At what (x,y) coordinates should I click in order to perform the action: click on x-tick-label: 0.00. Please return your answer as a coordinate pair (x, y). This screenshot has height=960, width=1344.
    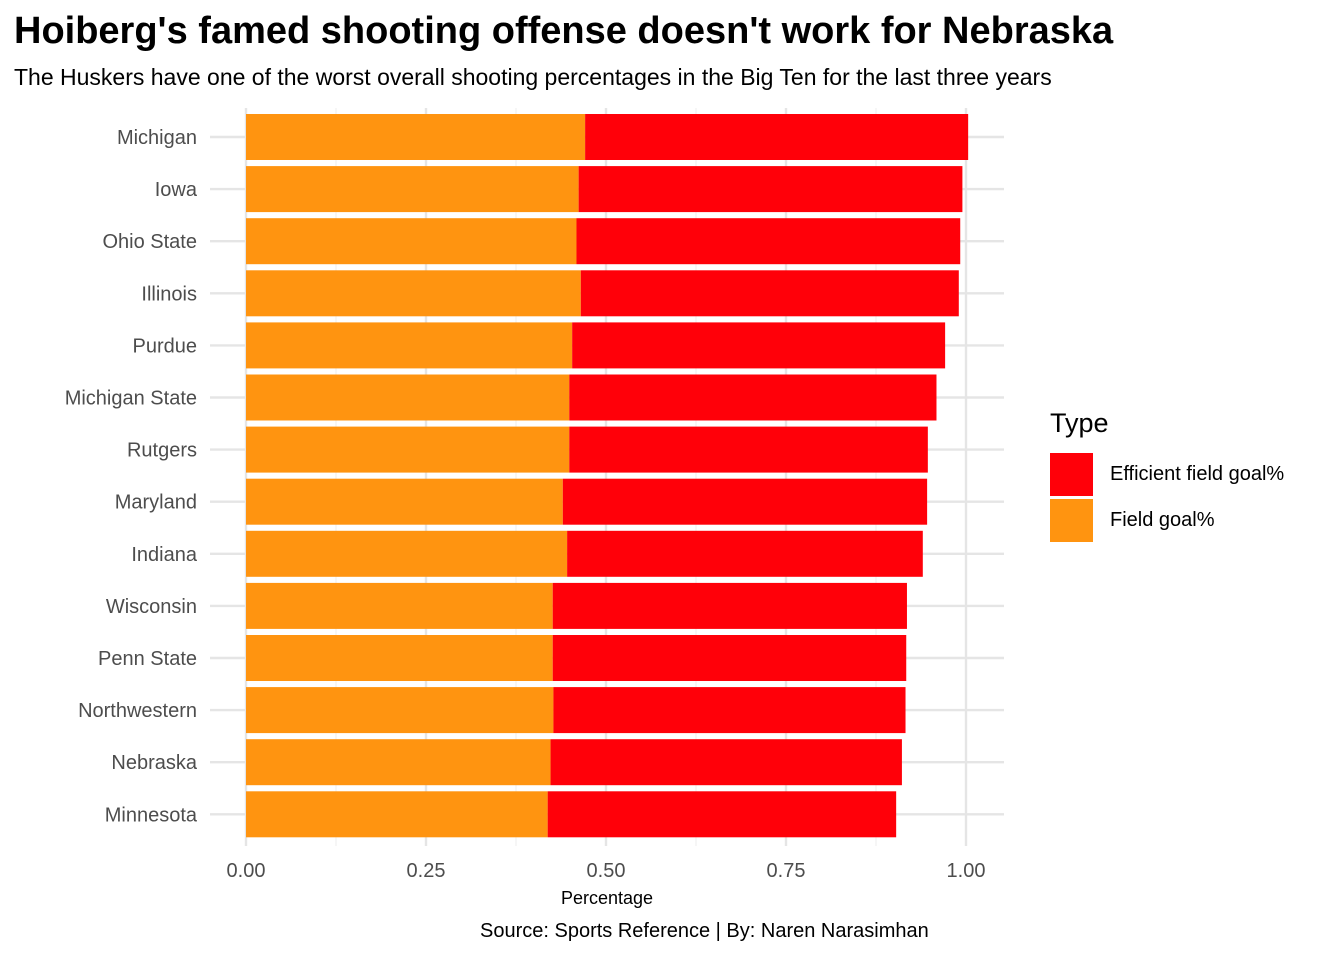
    Looking at the image, I should click on (246, 871).